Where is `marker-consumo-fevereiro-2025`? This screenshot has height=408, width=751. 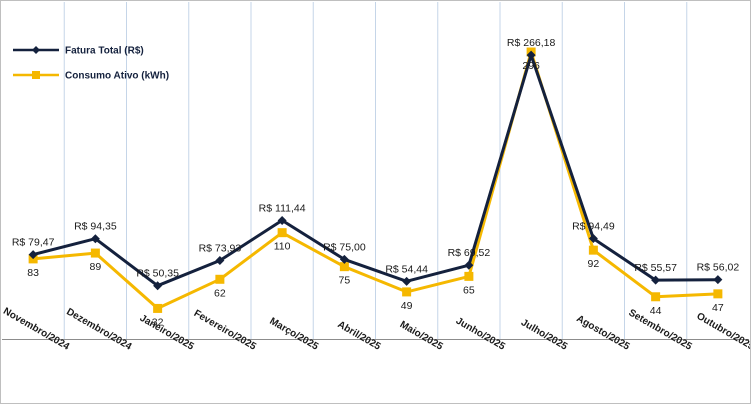 marker-consumo-fevereiro-2025 is located at coordinates (220, 279).